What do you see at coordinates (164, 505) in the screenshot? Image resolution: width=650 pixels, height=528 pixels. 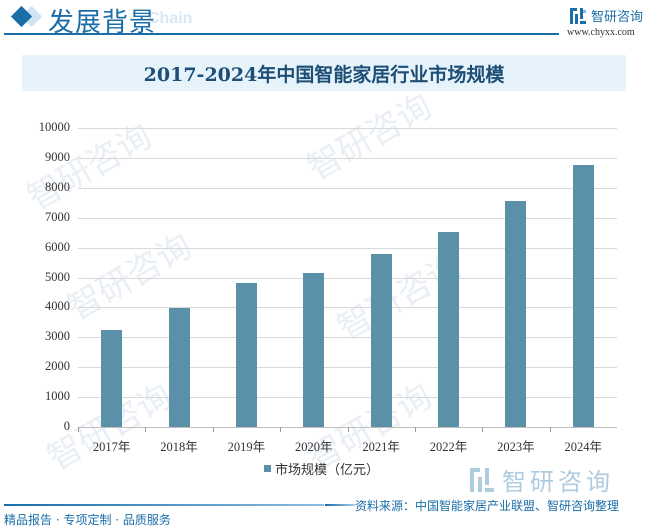 I see `footer-divider` at bounding box center [164, 505].